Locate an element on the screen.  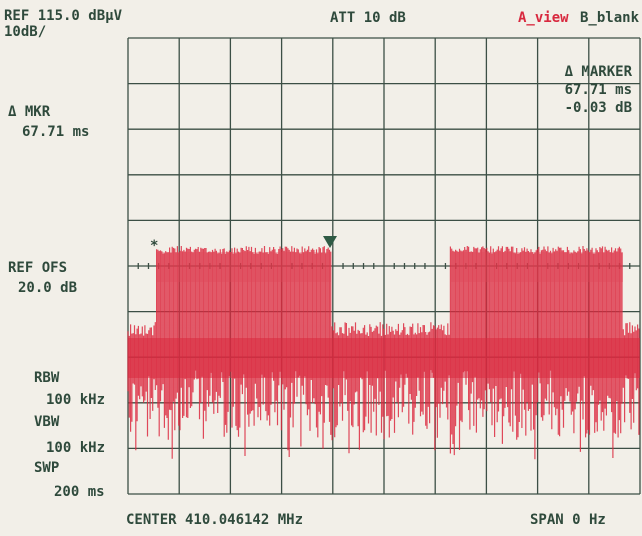
vbw-value: 100 kHz is located at coordinates (75, 448).